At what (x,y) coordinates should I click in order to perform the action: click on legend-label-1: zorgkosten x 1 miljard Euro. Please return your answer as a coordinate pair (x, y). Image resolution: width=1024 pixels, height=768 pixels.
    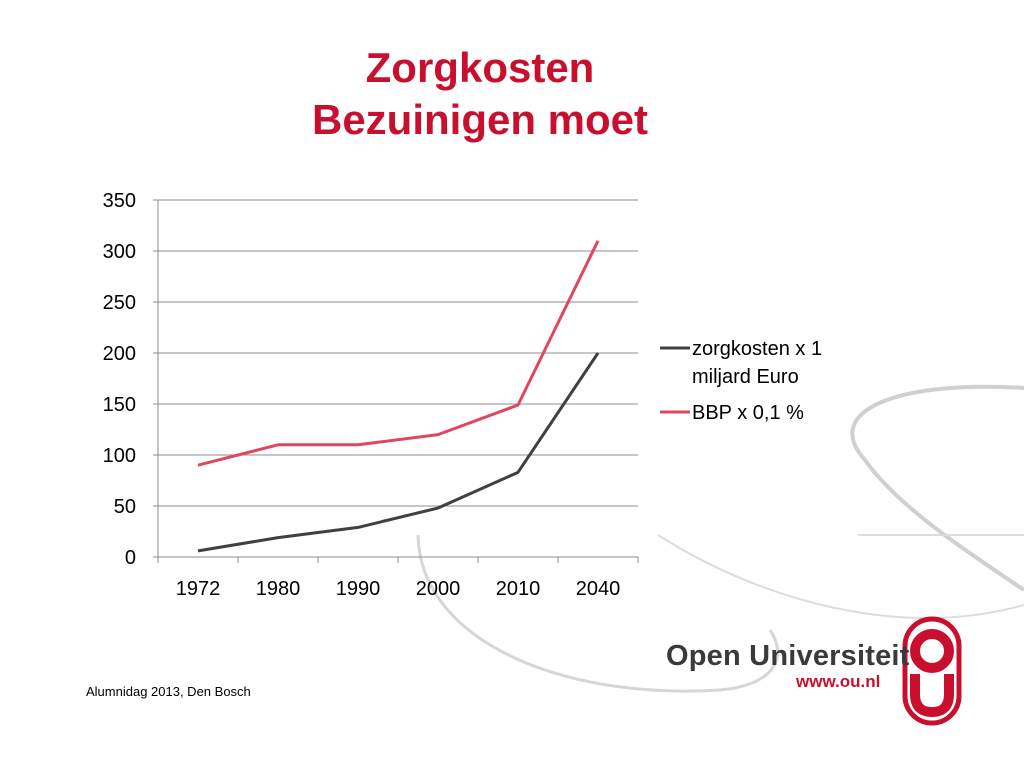
    Looking at the image, I should click on (757, 363).